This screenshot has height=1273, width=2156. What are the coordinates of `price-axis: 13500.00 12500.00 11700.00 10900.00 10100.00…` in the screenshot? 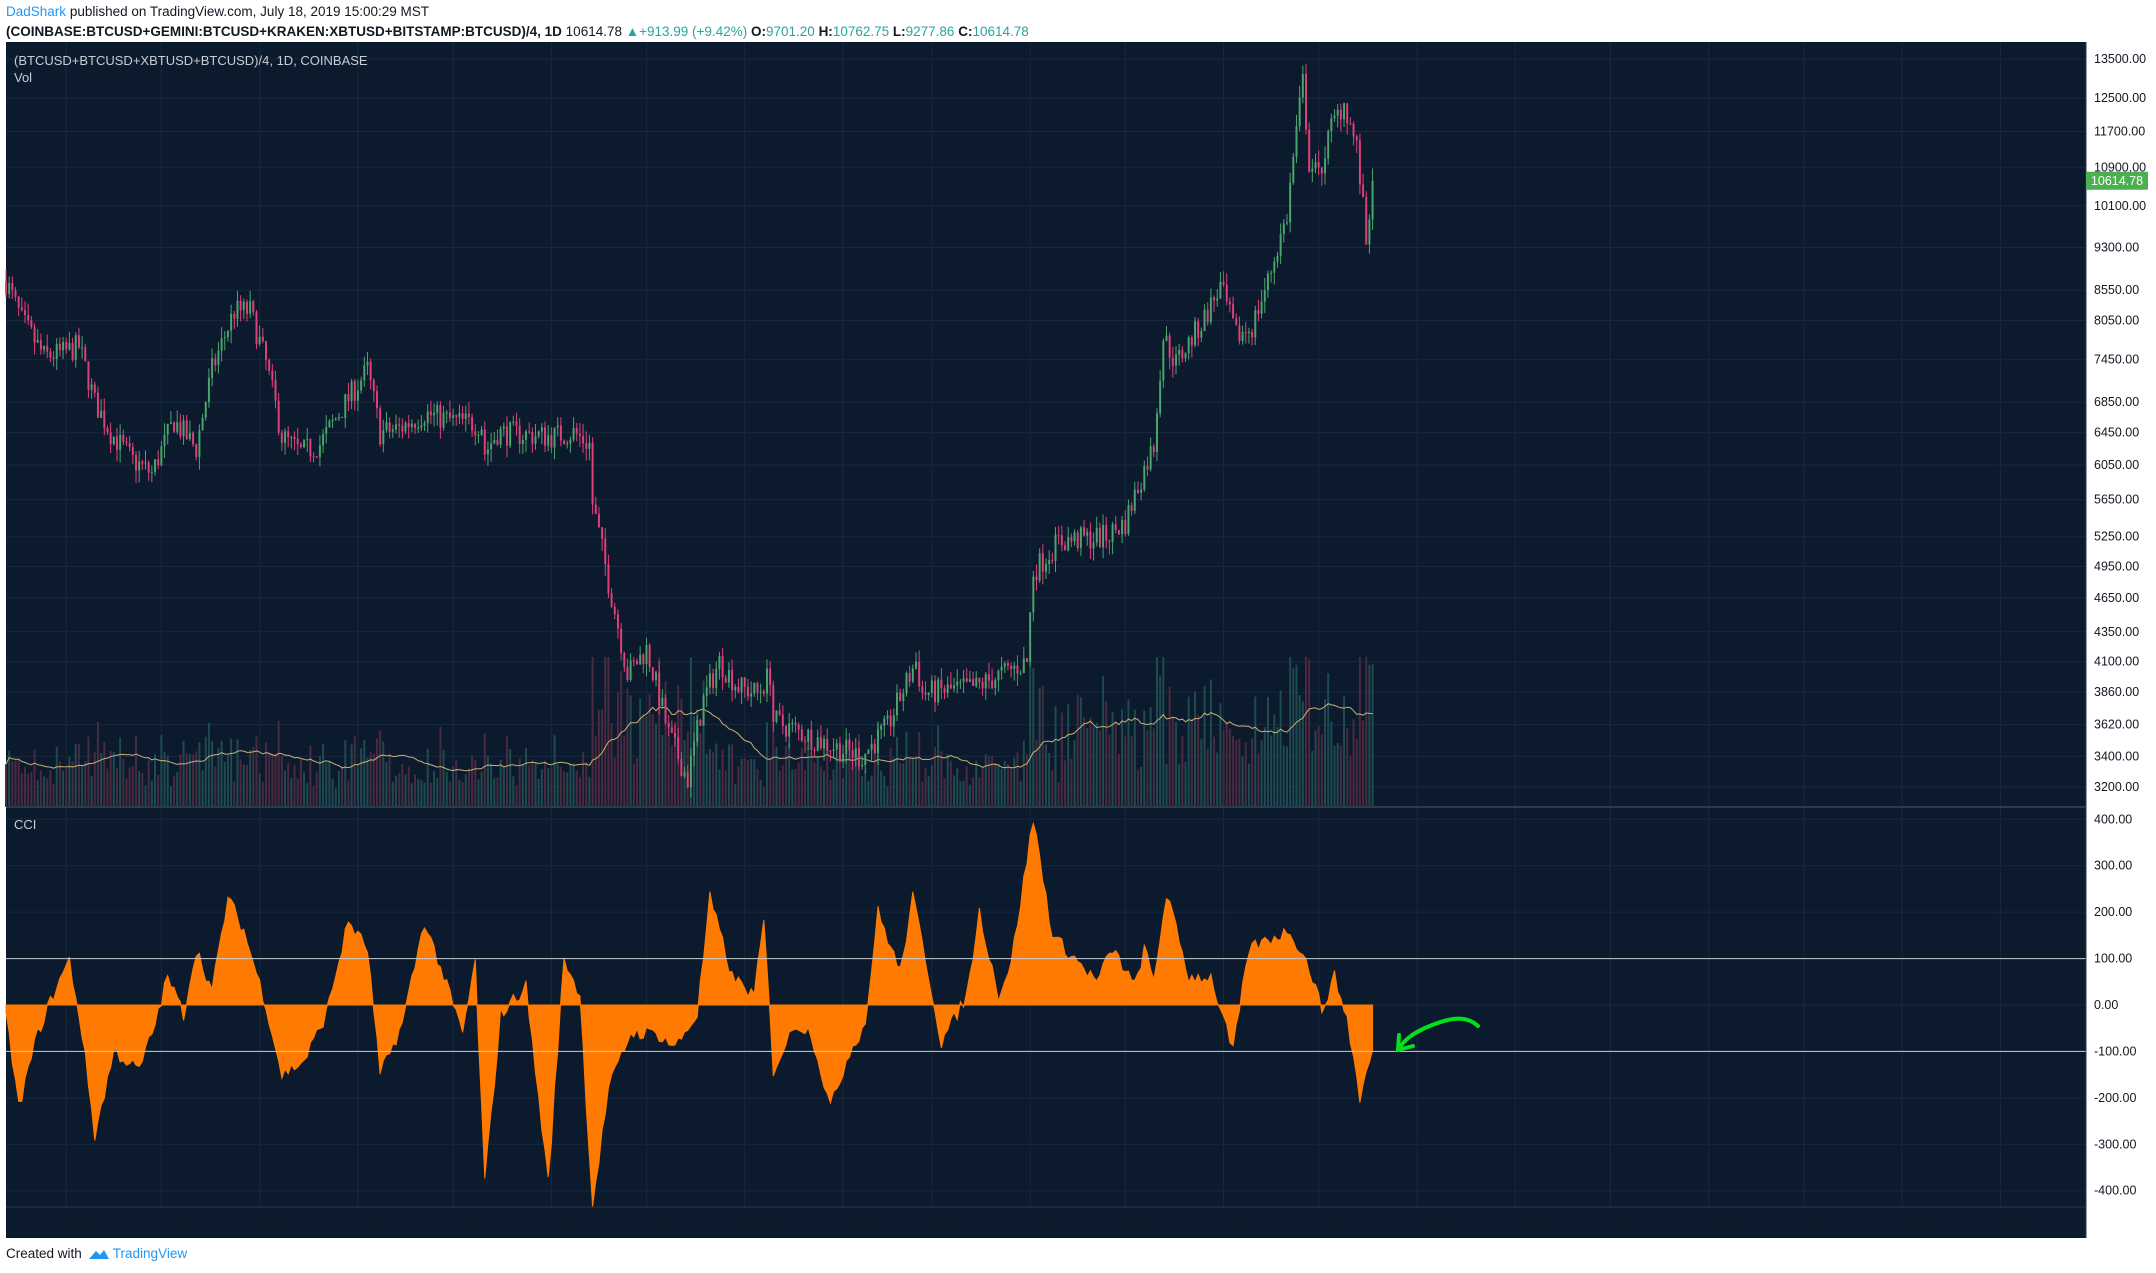 It's located at (2120, 423).